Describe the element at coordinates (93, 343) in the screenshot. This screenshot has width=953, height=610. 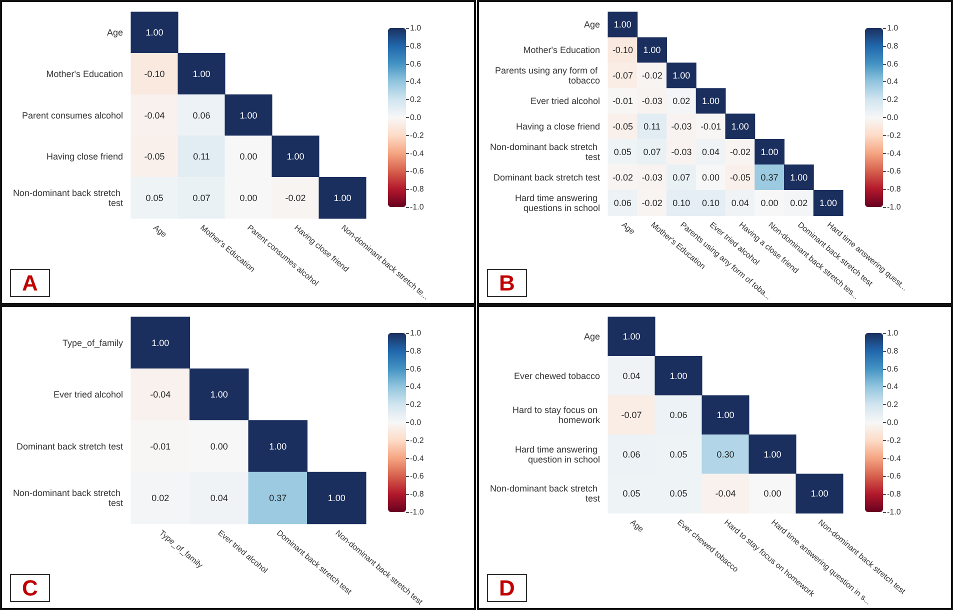
I see `y-tick-label: Type_of_family` at that location.